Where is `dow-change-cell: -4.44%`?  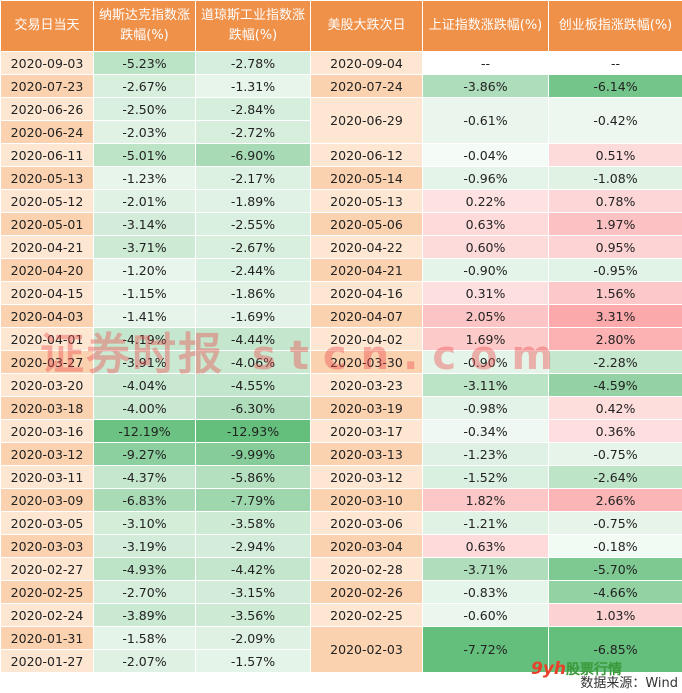
dow-change-cell: -4.44% is located at coordinates (253, 339).